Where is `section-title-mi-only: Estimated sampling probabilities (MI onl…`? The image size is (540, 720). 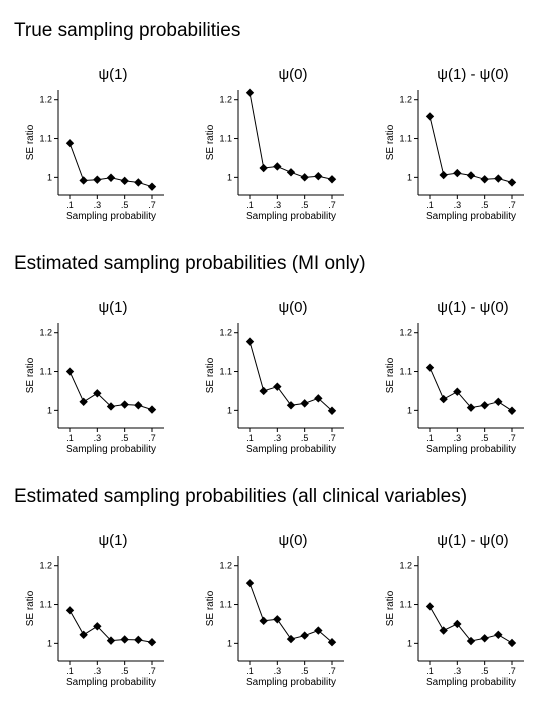 section-title-mi-only: Estimated sampling probabilities (MI onl… is located at coordinates (190, 263).